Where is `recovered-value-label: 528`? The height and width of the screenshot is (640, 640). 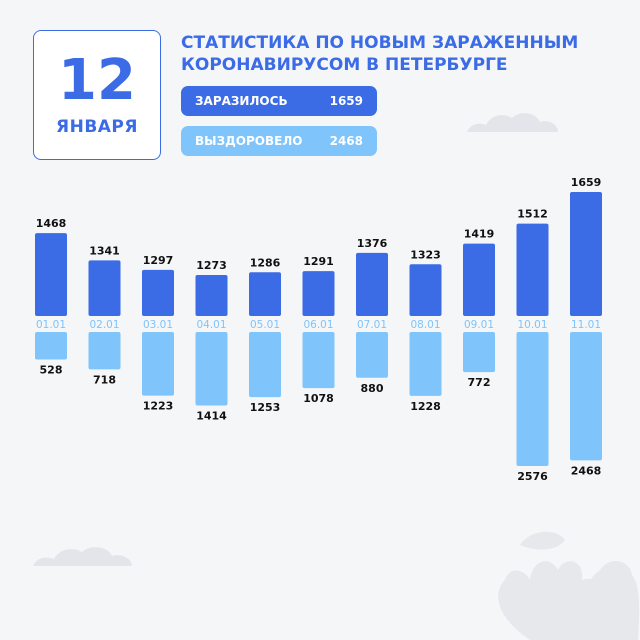
recovered-value-label: 528 is located at coordinates (51, 369).